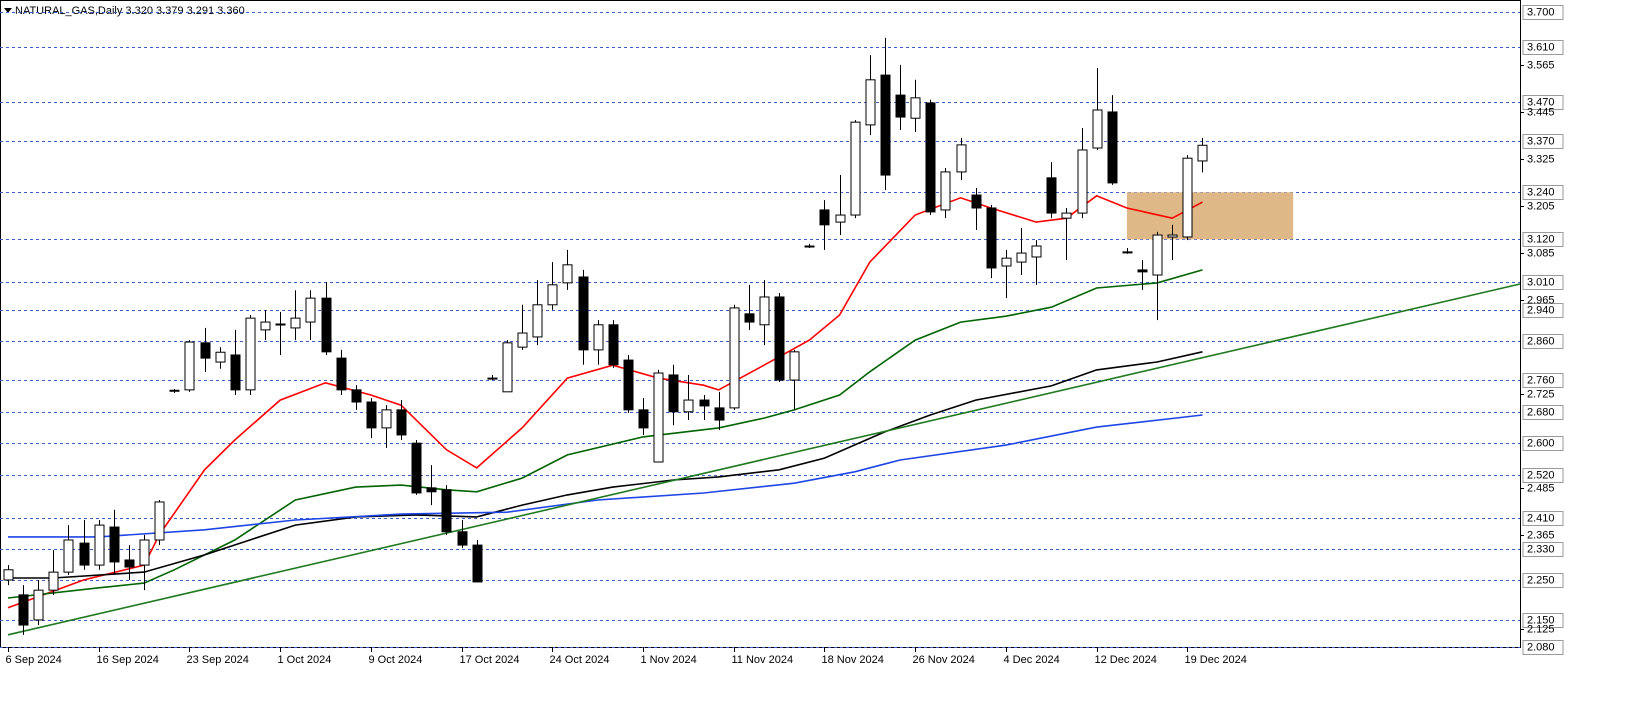  What do you see at coordinates (218, 660) in the screenshot?
I see `x-tick-label: 23 Sep 2024` at bounding box center [218, 660].